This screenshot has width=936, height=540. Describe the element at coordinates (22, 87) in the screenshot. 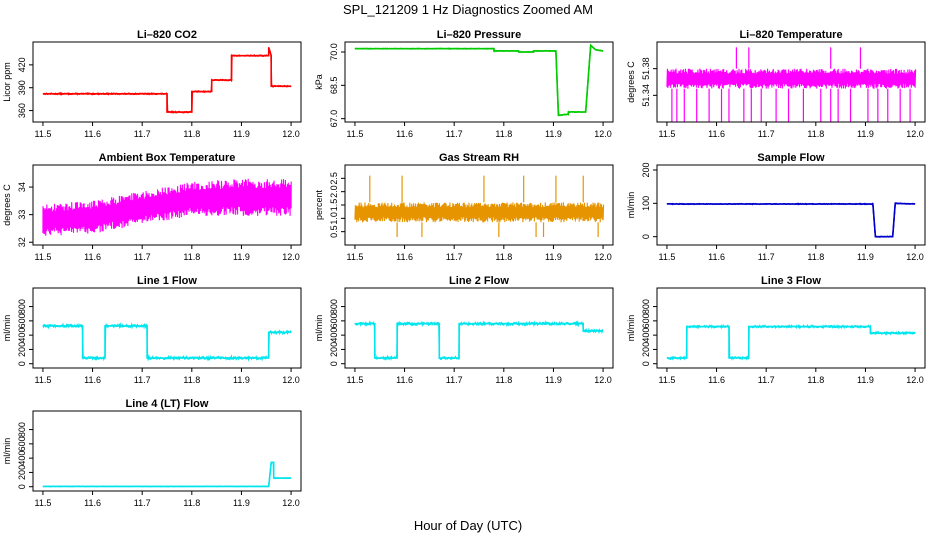

I see `y-tick-label: 390` at that location.